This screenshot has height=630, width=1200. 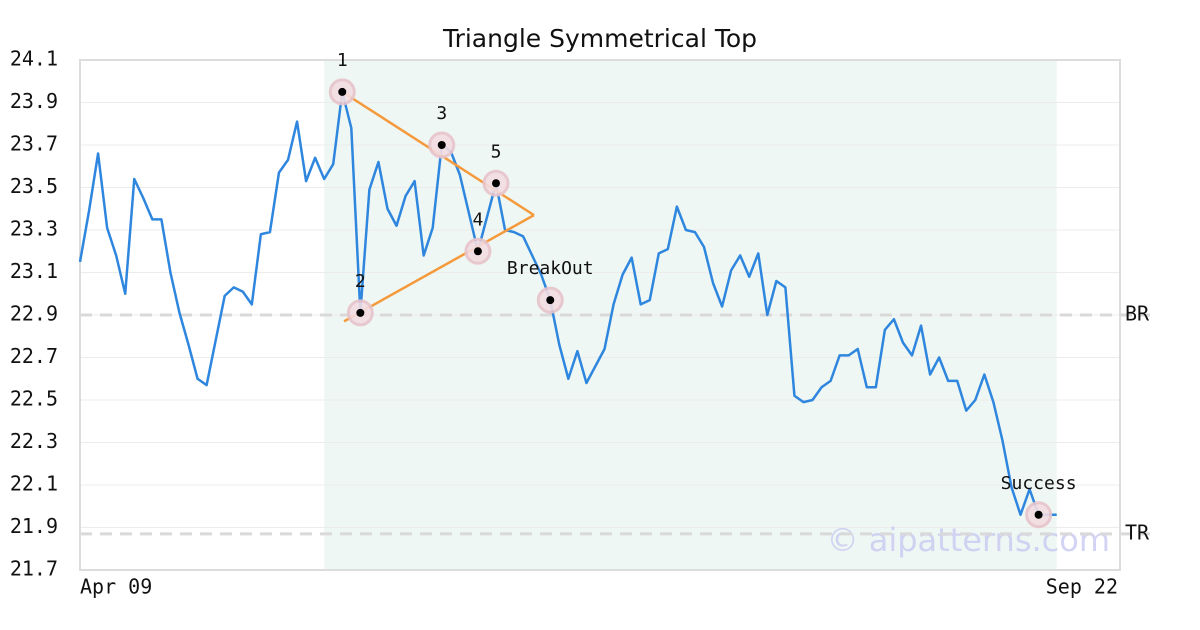 What do you see at coordinates (34, 229) in the screenshot?
I see `y-tick-label: 23.3` at bounding box center [34, 229].